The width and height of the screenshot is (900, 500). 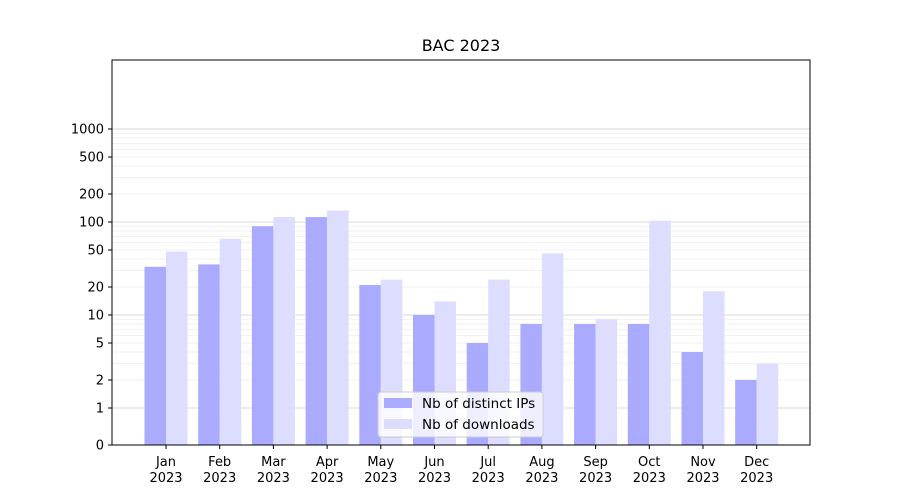 I want to click on y-tick-label: 1000, so click(x=87, y=130).